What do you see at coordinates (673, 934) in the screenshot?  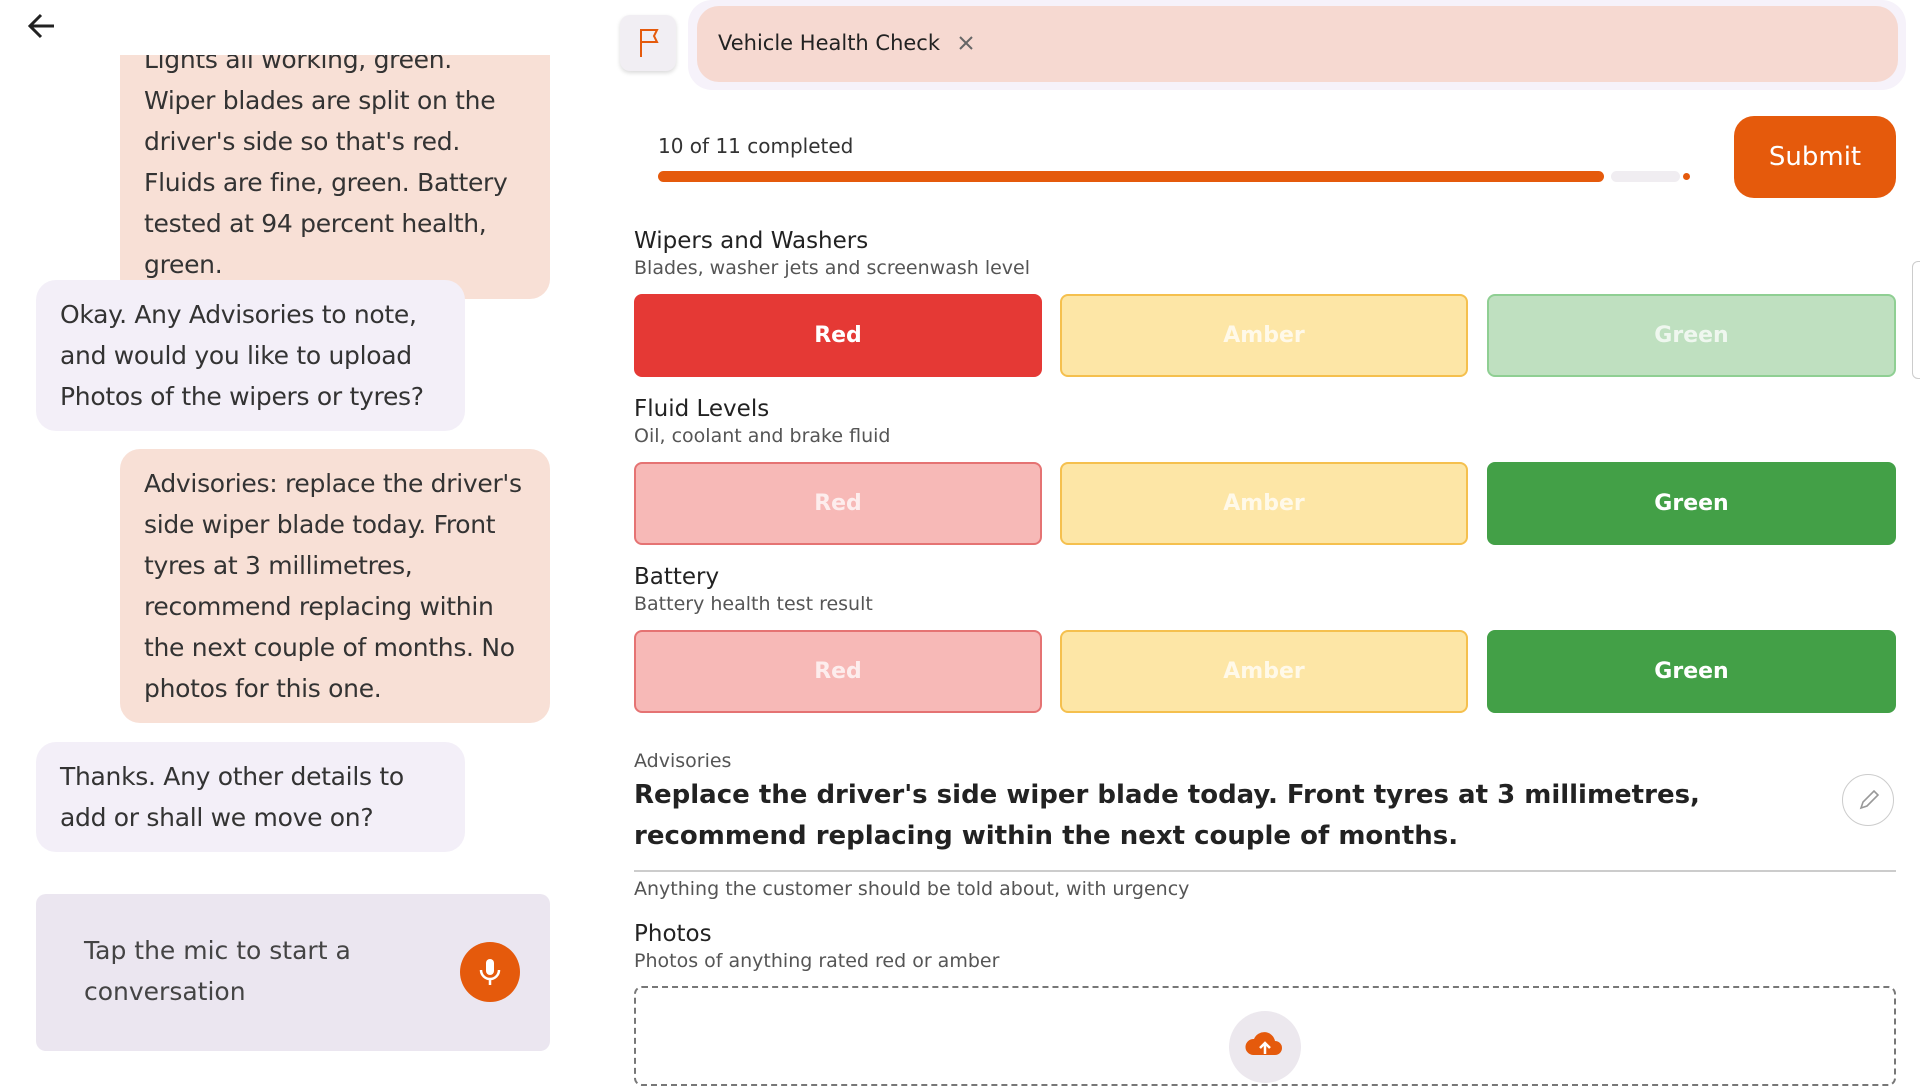 I see `photos-title: Photos` at bounding box center [673, 934].